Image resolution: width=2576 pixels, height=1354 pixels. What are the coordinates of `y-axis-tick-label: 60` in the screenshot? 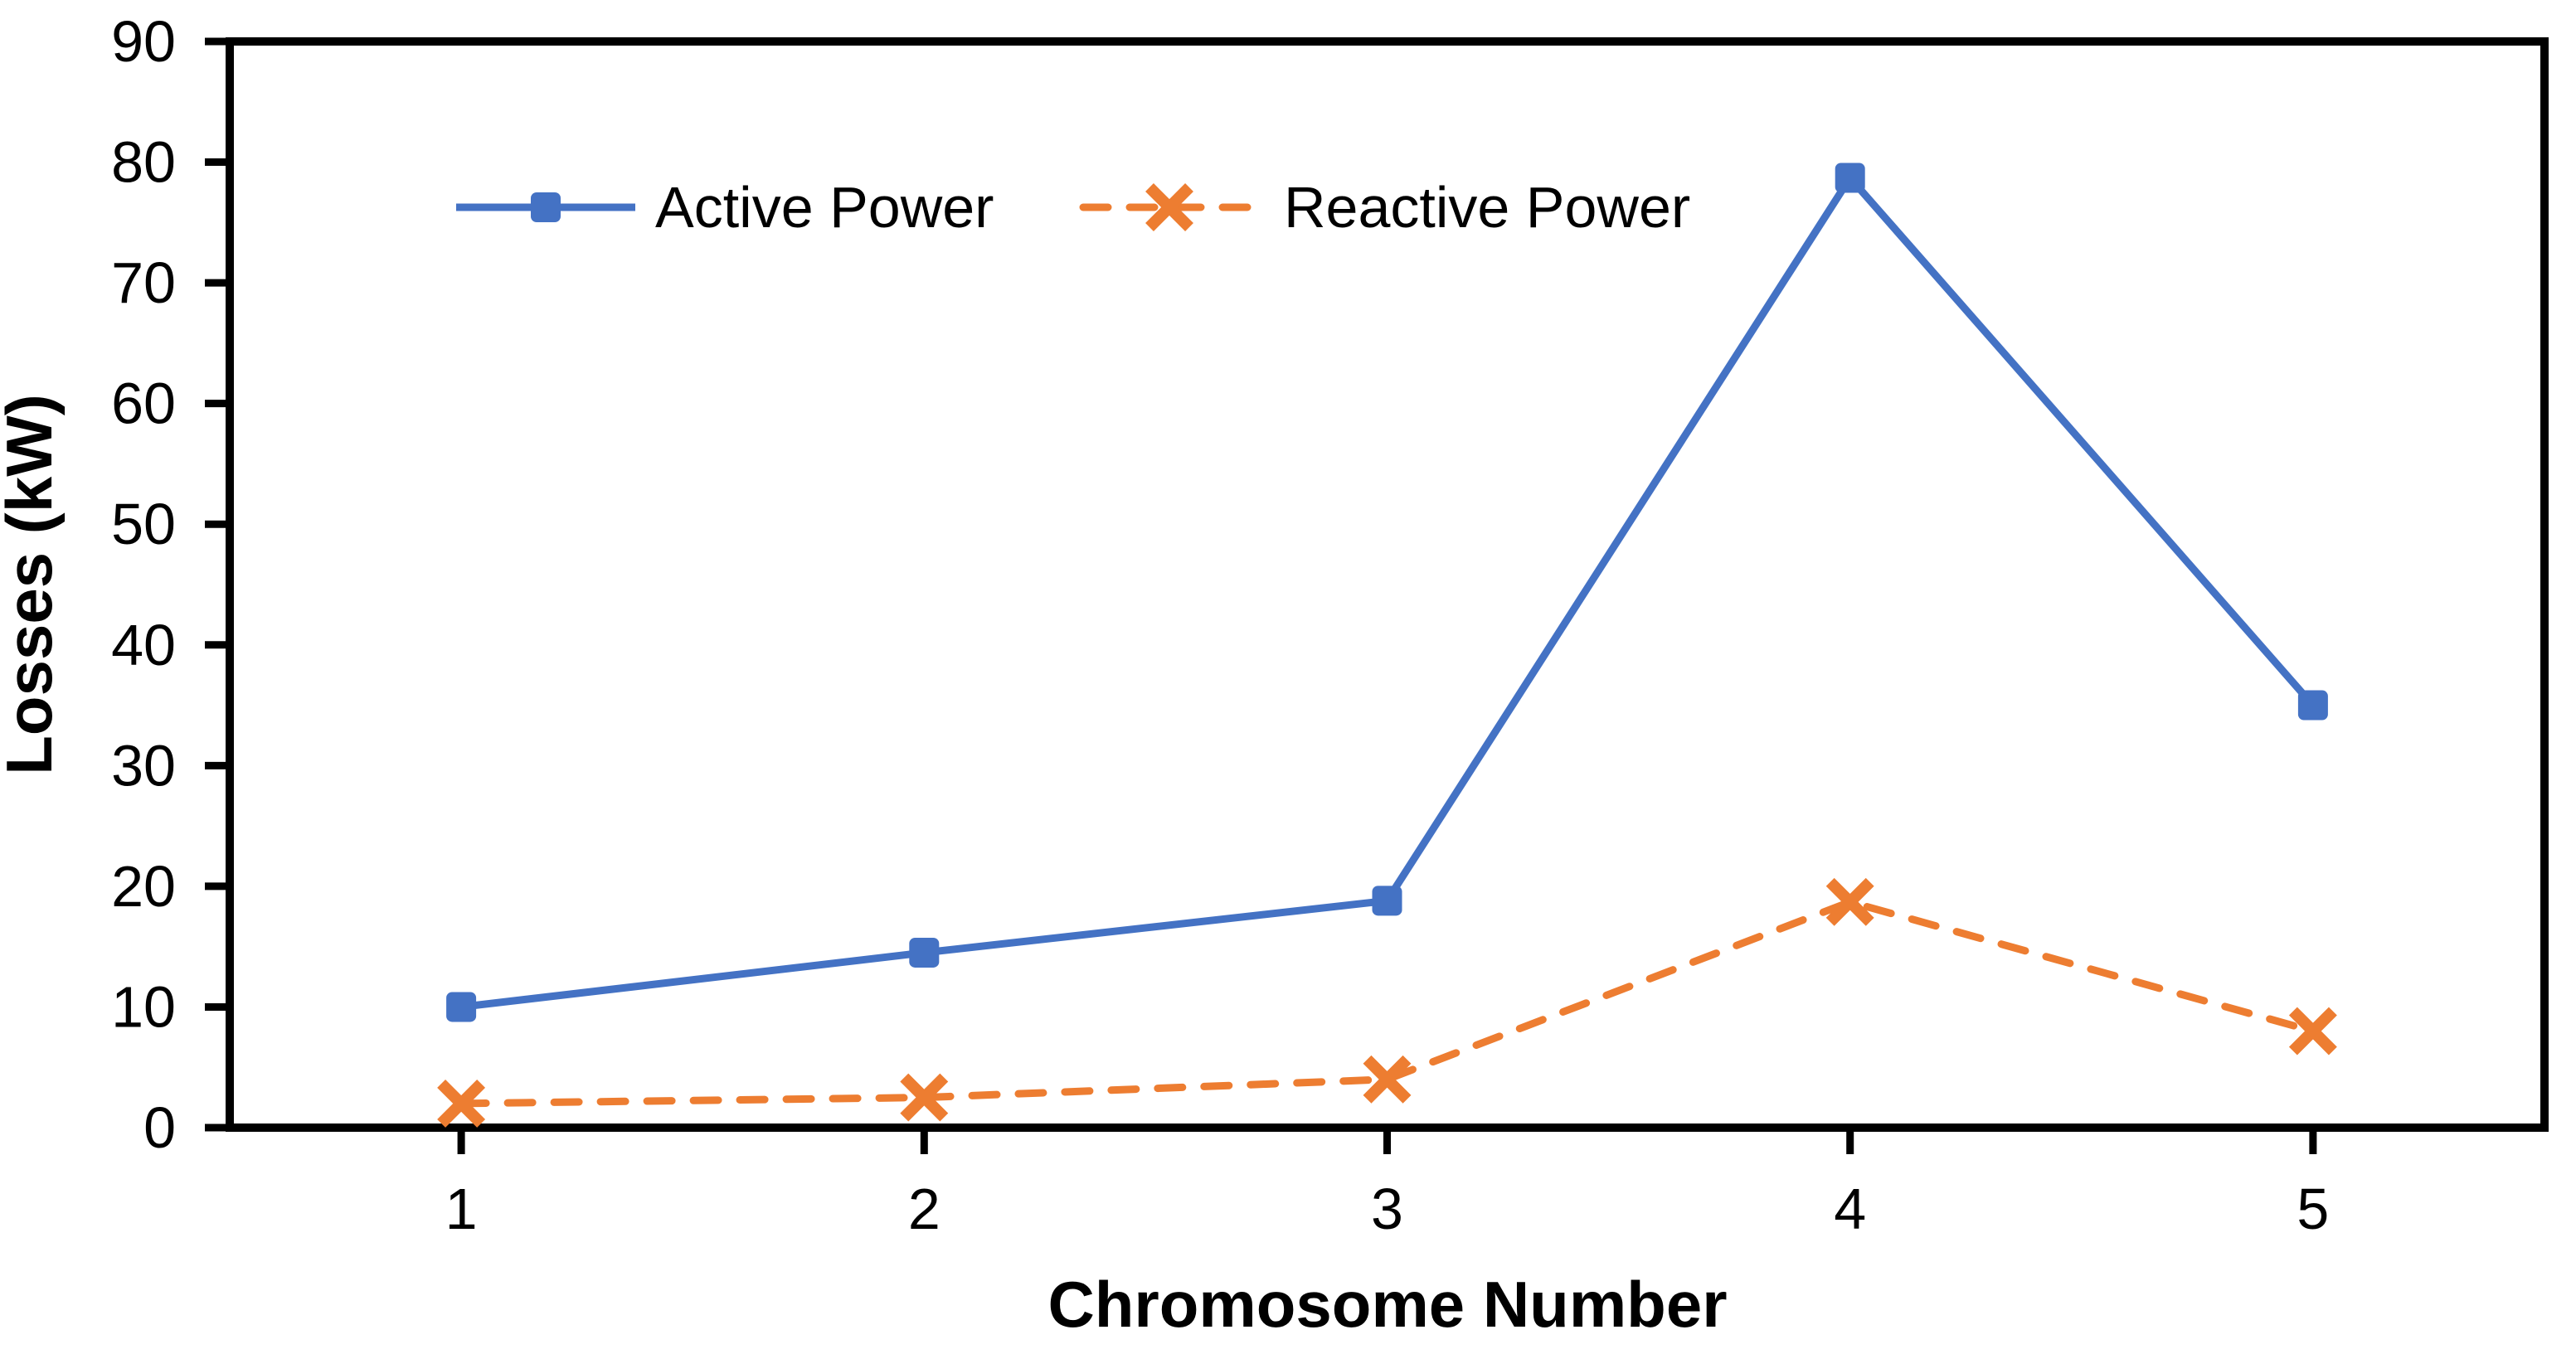 It's located at (143, 403).